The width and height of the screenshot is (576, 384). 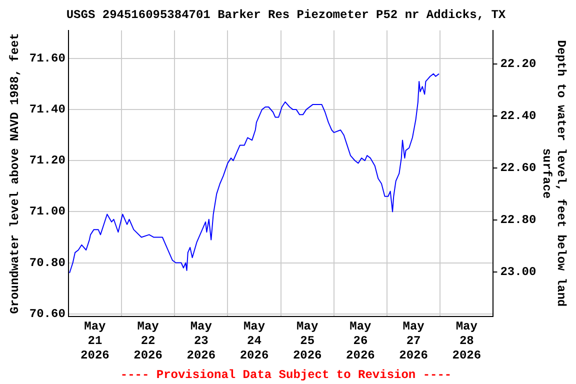 What do you see at coordinates (518, 116) in the screenshot?
I see `y2-tick-label: 22.40` at bounding box center [518, 116].